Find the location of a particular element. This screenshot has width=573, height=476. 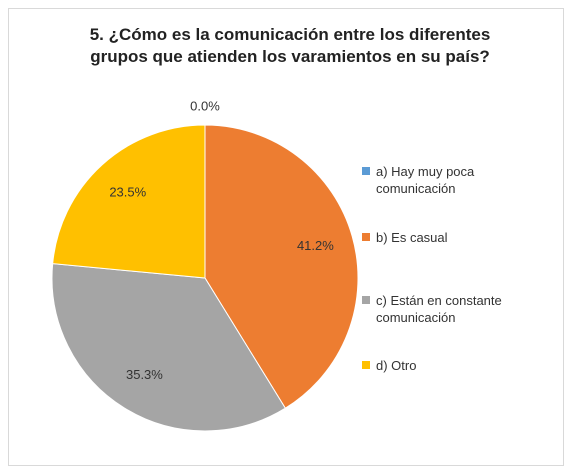

legend-label: b) Es casual is located at coordinates (412, 237).